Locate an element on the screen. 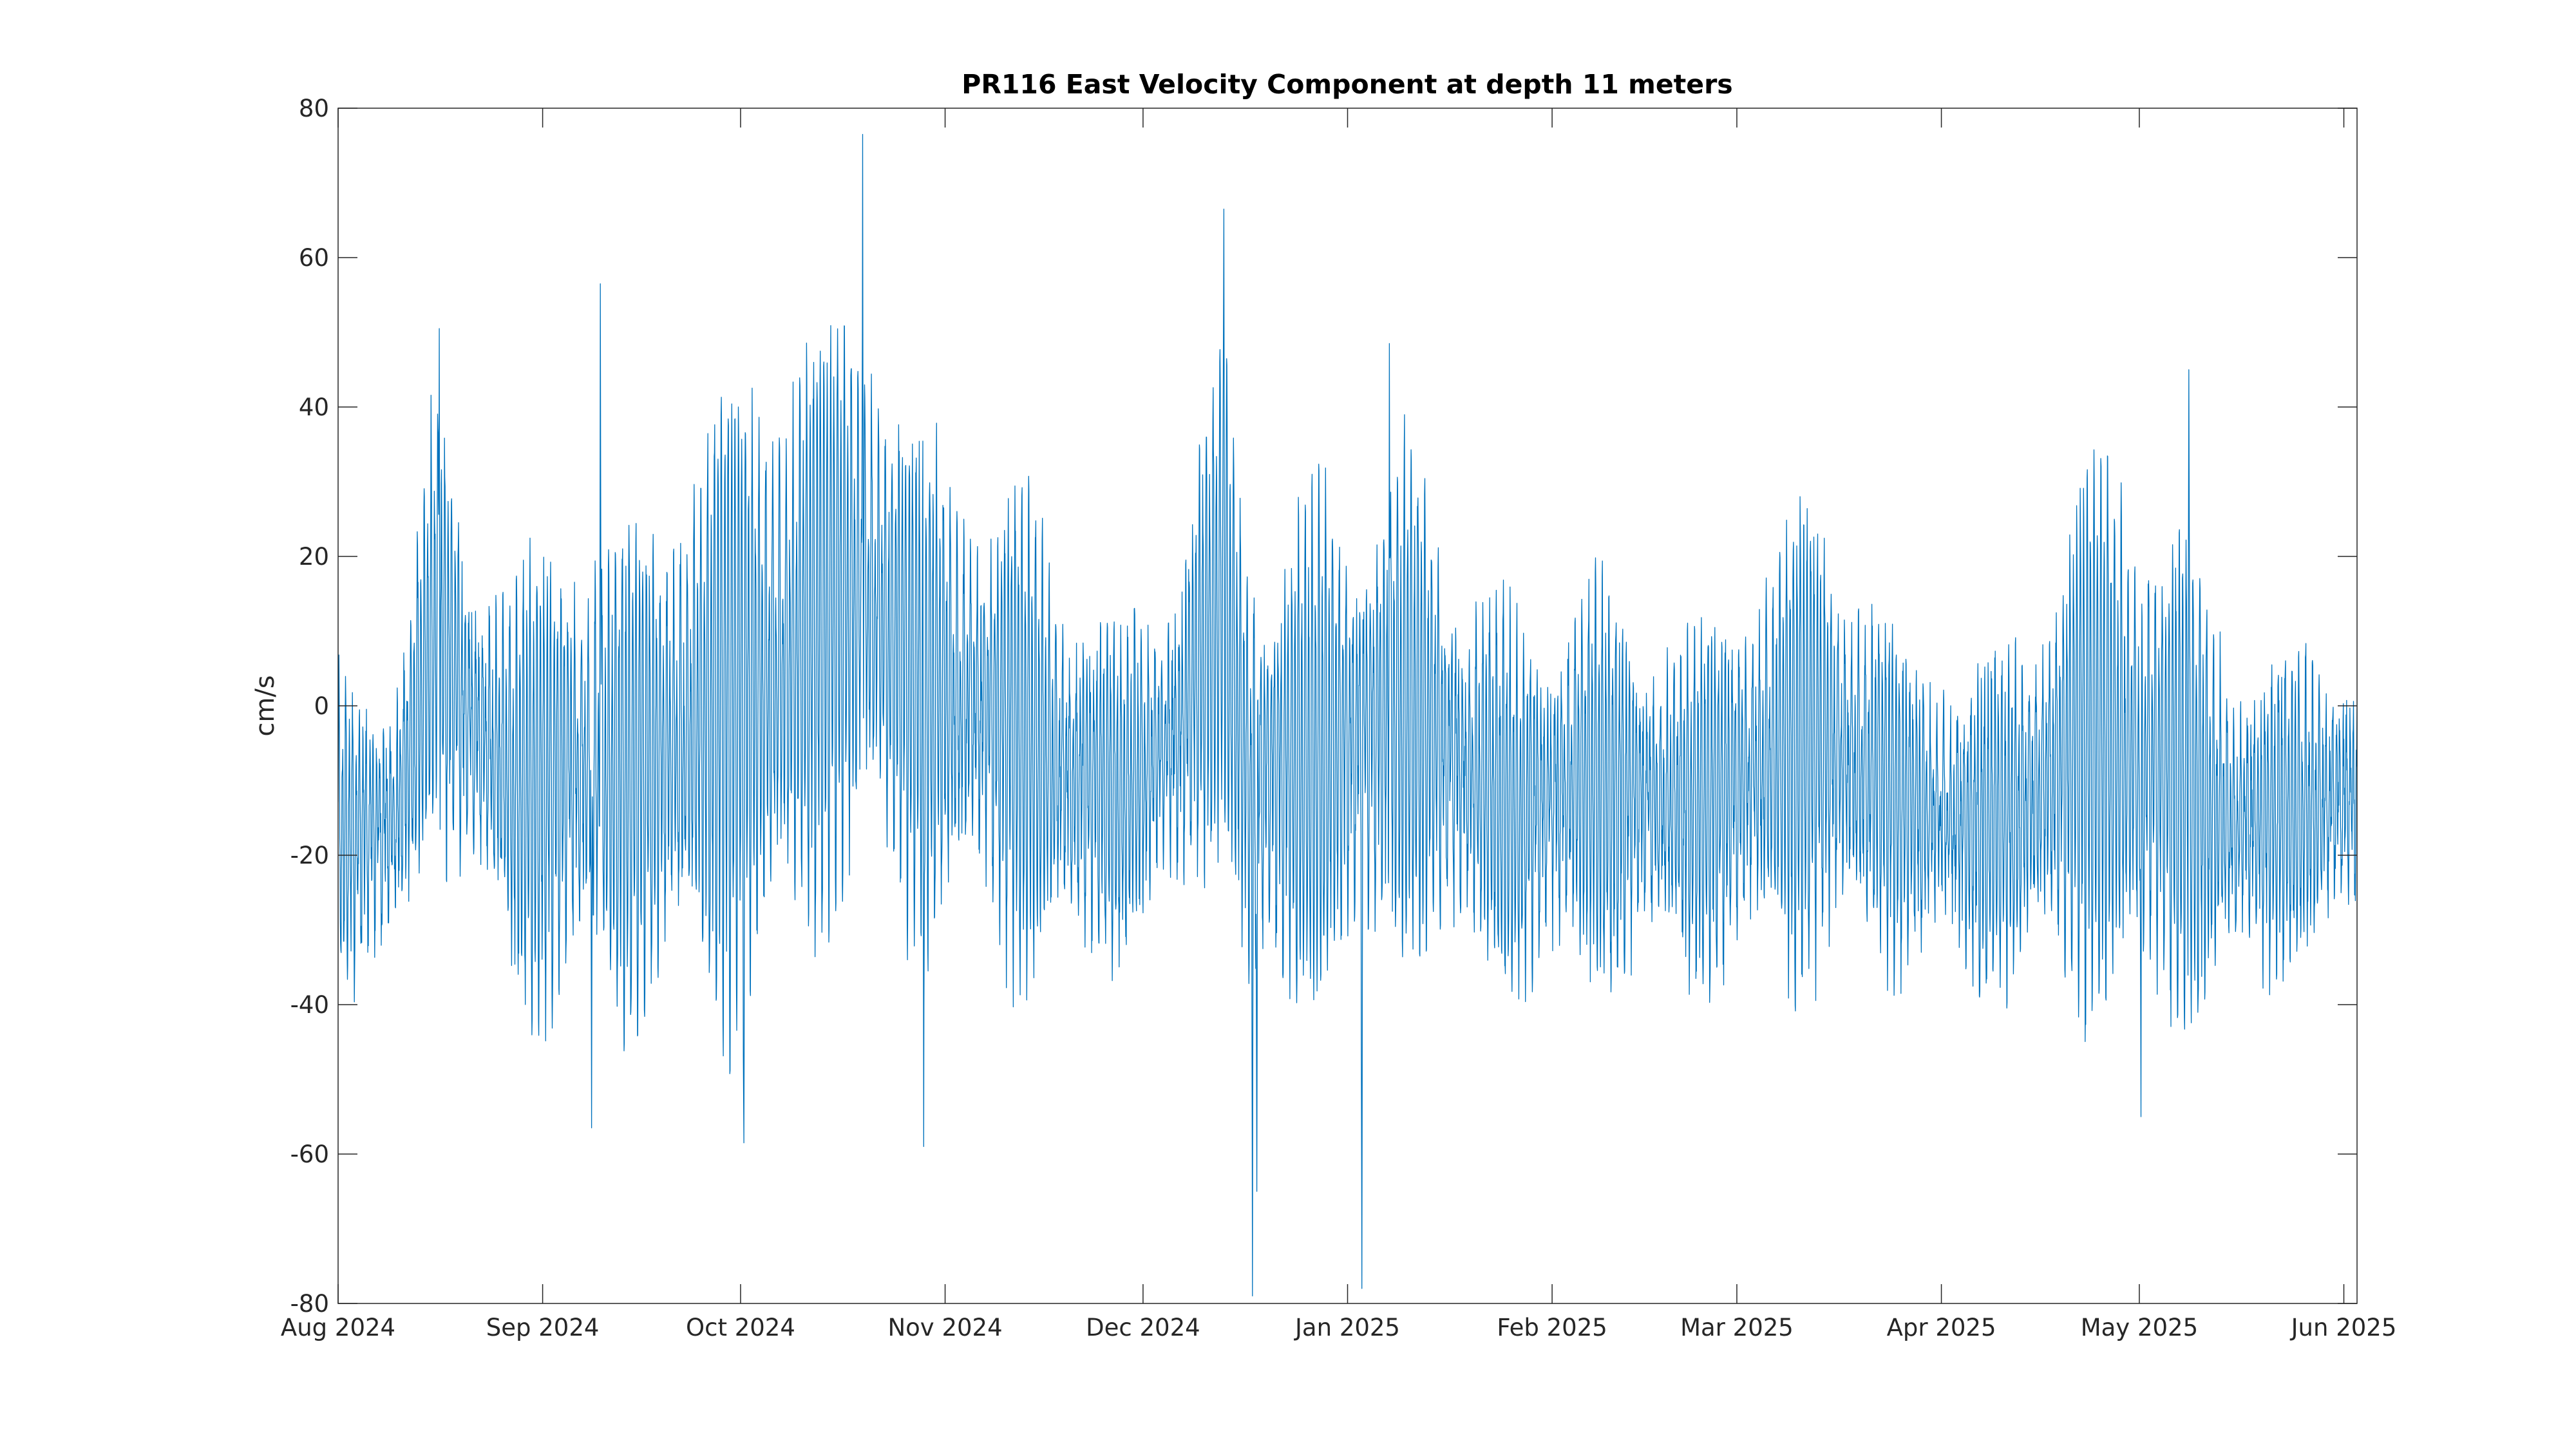 The image size is (2576, 1449). y-tick-label: 40 is located at coordinates (314, 407).